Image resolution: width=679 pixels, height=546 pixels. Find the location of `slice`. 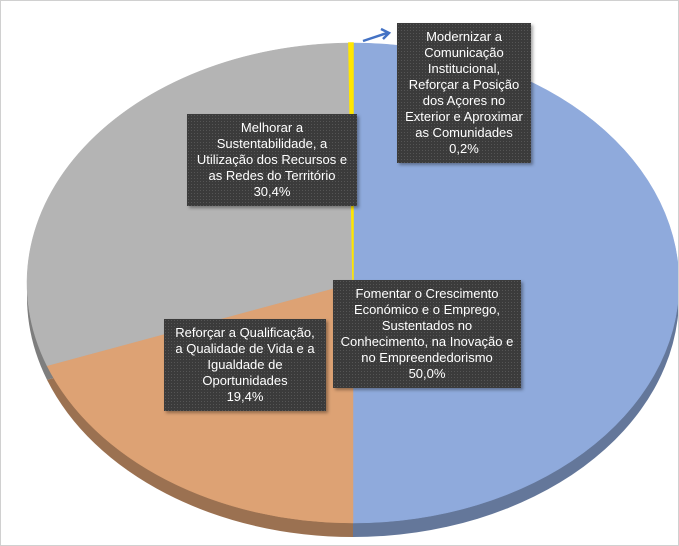

slice is located at coordinates (351, 163).